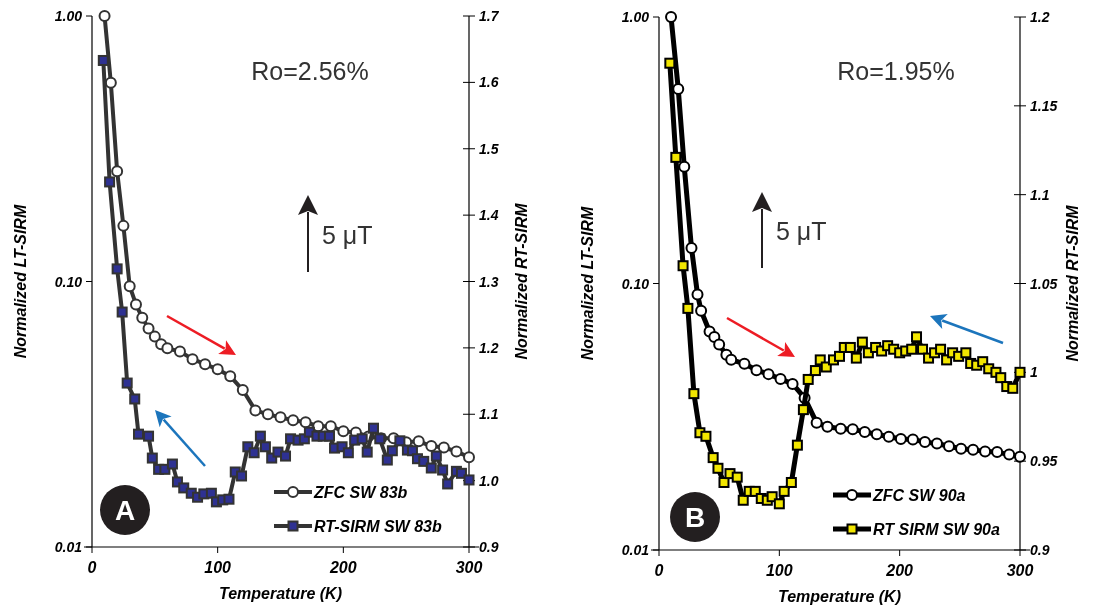  What do you see at coordinates (489, 82) in the screenshot?
I see `y2-tick-label: 1.6` at bounding box center [489, 82].